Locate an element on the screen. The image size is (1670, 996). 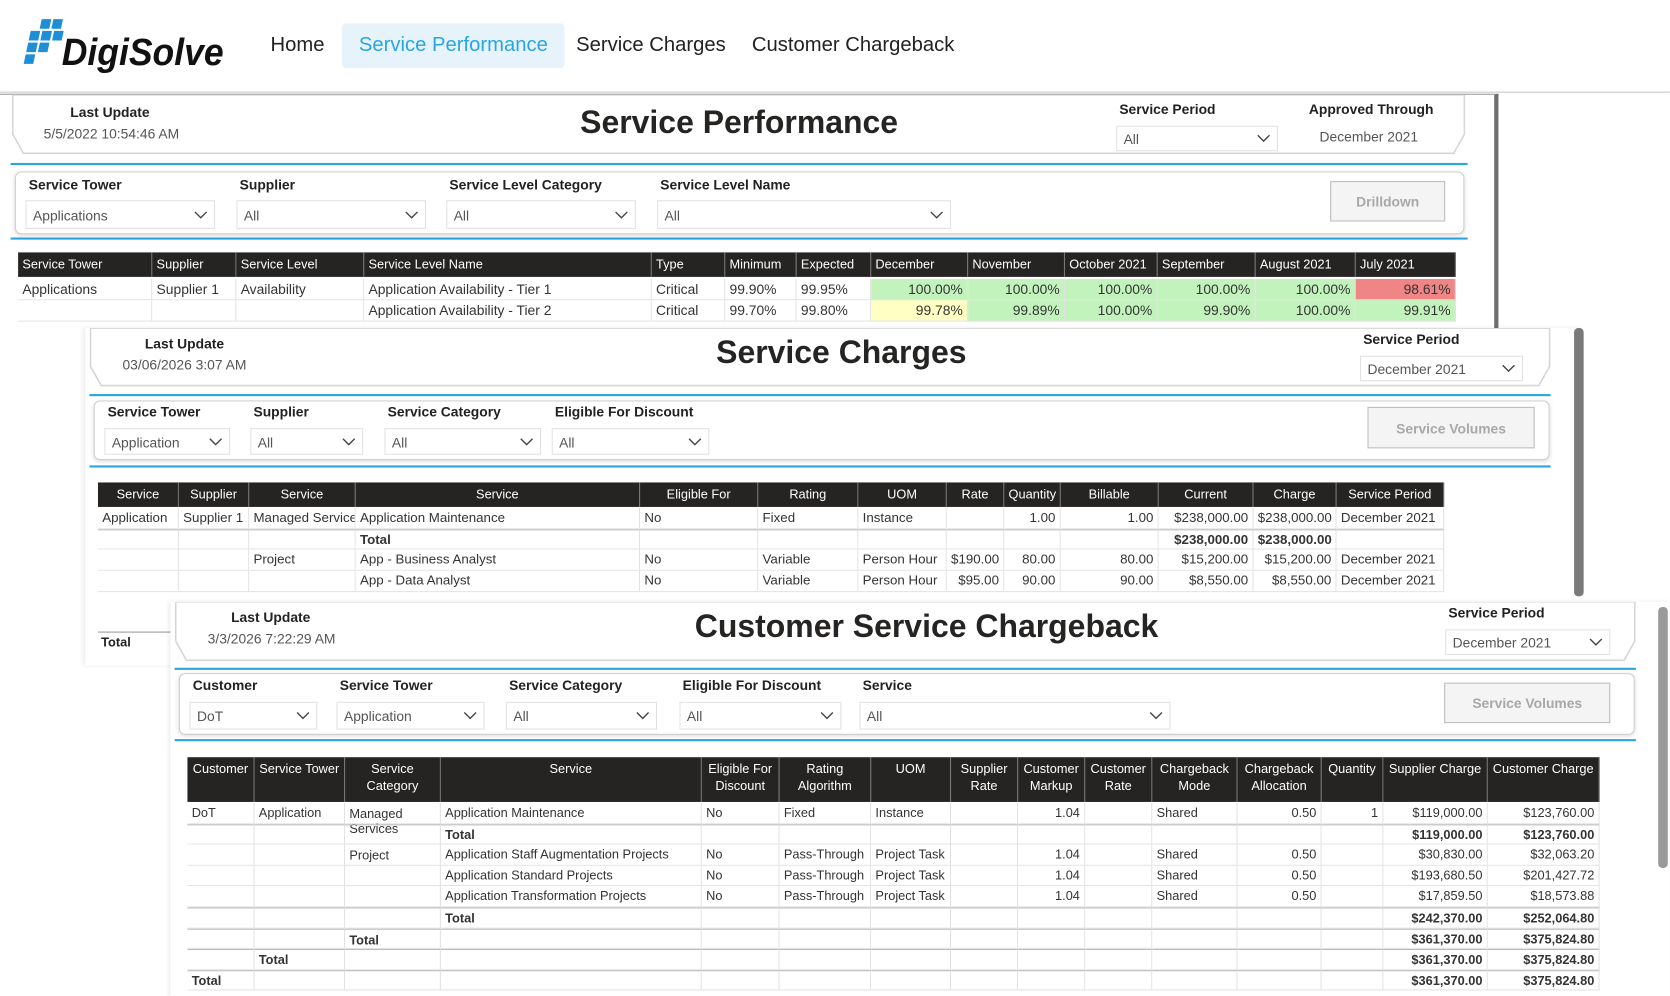
slicer-dropdown: All is located at coordinates (1197, 138).